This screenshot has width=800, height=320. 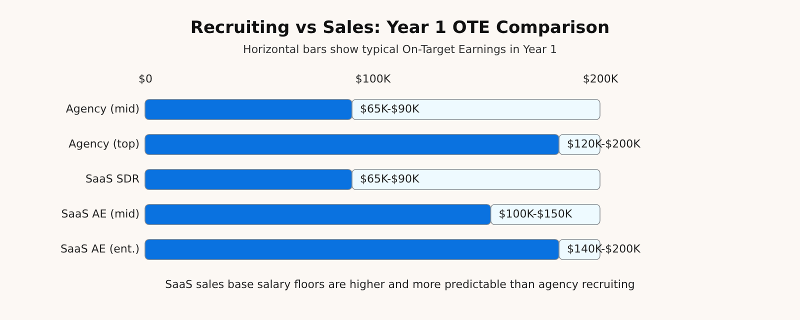 What do you see at coordinates (145, 79) in the screenshot?
I see `x-tick-label: $0` at bounding box center [145, 79].